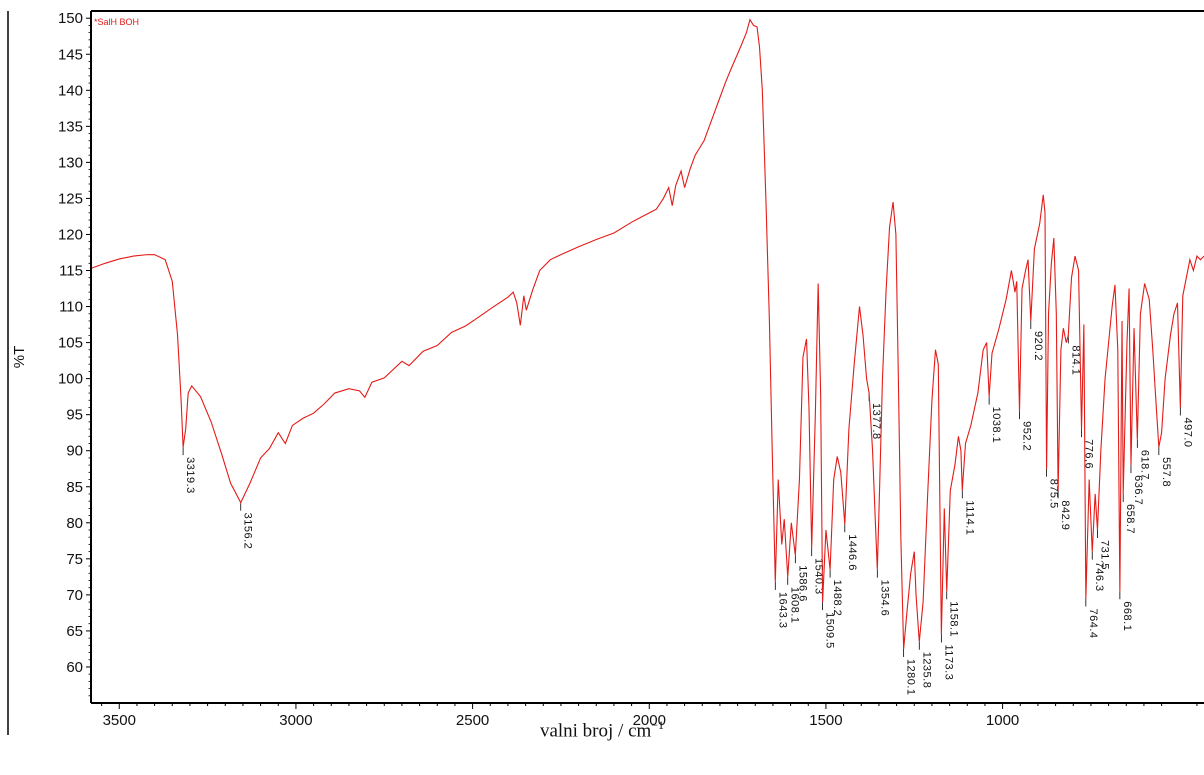 This screenshot has width=1204, height=775. What do you see at coordinates (74, 487) in the screenshot?
I see `y-tick-label: 85` at bounding box center [74, 487].